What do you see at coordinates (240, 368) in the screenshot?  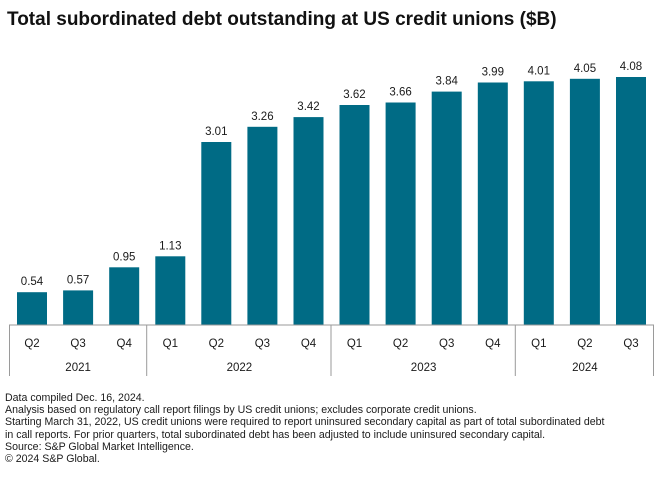 I see `x-group-label: 2022` at bounding box center [240, 368].